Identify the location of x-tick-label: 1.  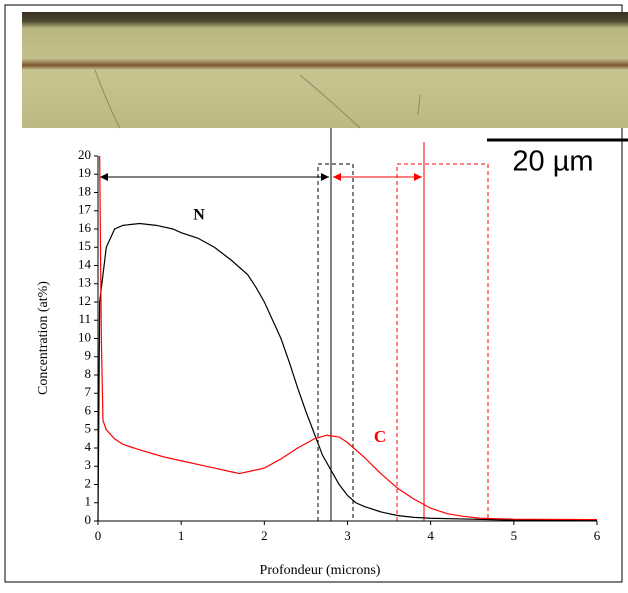
(181, 535).